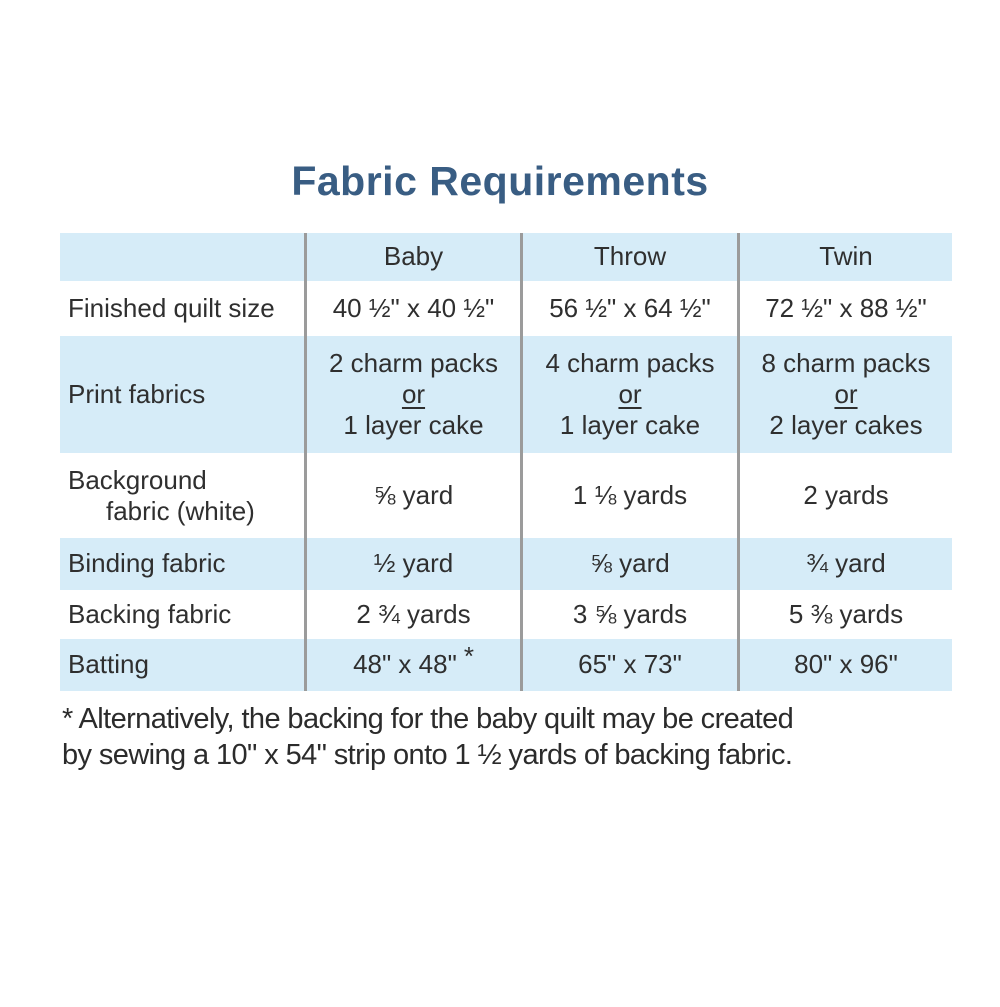  Describe the element at coordinates (180, 510) in the screenshot. I see `background-label-line2: fabric (white)` at that location.